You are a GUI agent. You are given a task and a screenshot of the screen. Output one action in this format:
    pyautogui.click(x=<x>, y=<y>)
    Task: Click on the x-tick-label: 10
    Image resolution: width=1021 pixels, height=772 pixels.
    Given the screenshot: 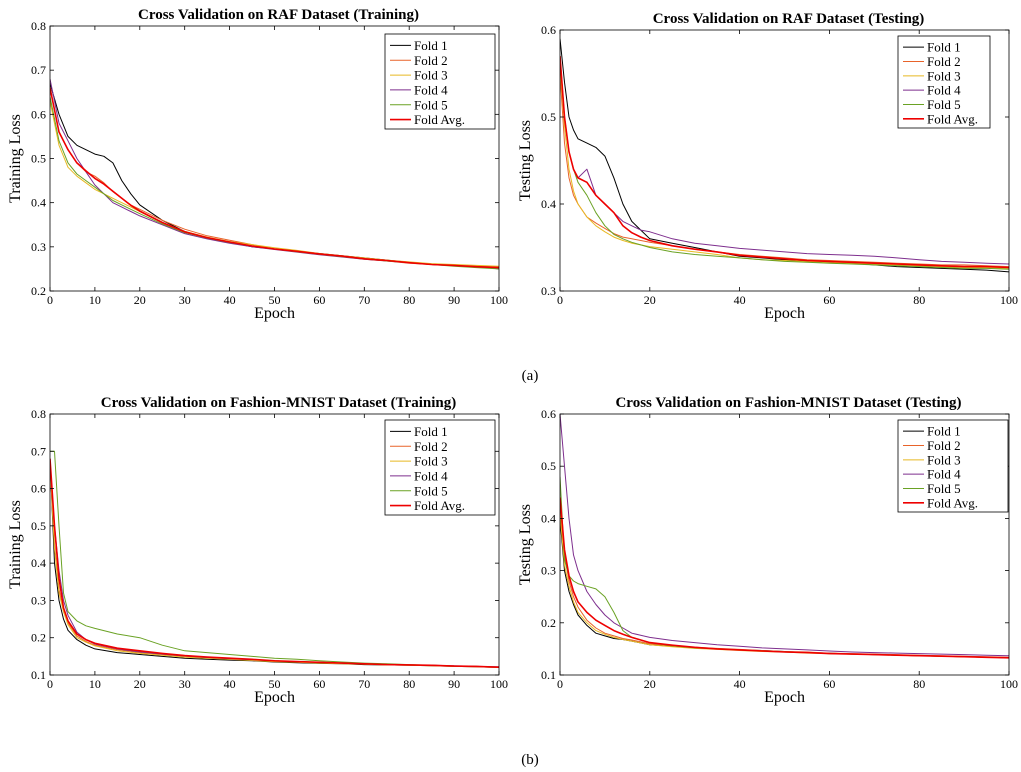 What is the action you would take?
    pyautogui.click(x=95, y=684)
    